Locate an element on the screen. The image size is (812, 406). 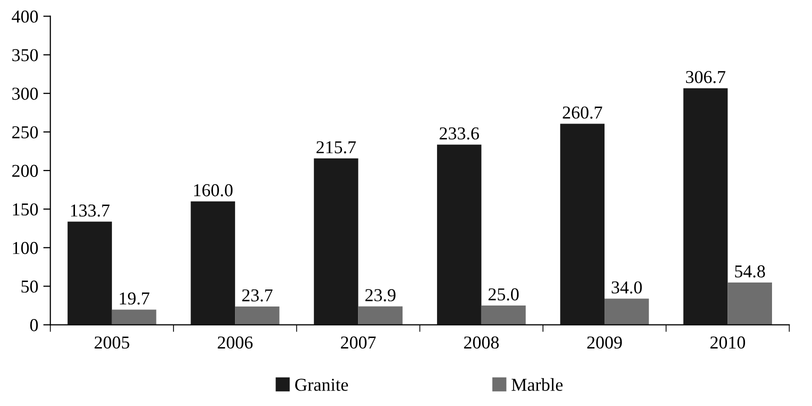
y-tick-label: 100 is located at coordinates (25, 248).